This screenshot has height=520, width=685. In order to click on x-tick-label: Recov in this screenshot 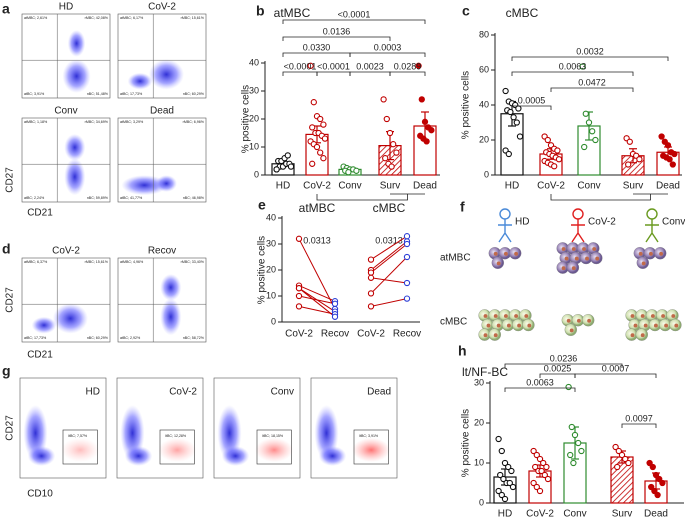, I will do `click(407, 334)`.